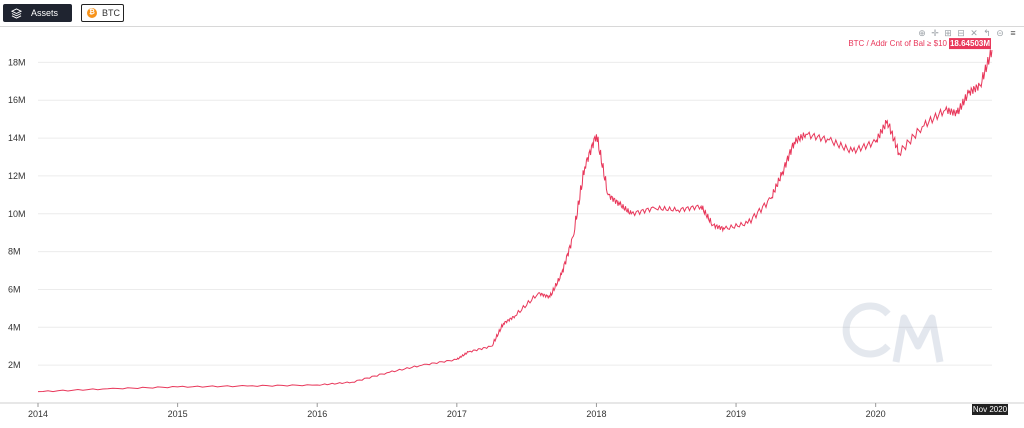  What do you see at coordinates (178, 414) in the screenshot?
I see `x-tick-label: 2015` at bounding box center [178, 414].